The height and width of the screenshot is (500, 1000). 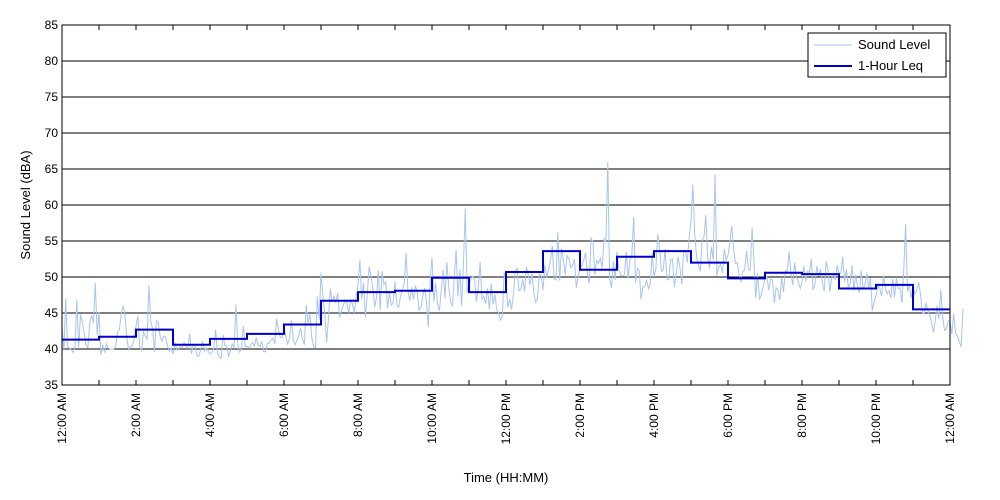 What do you see at coordinates (890, 65) in the screenshot?
I see `legend-label-leq: 1-Hour Leq` at bounding box center [890, 65].